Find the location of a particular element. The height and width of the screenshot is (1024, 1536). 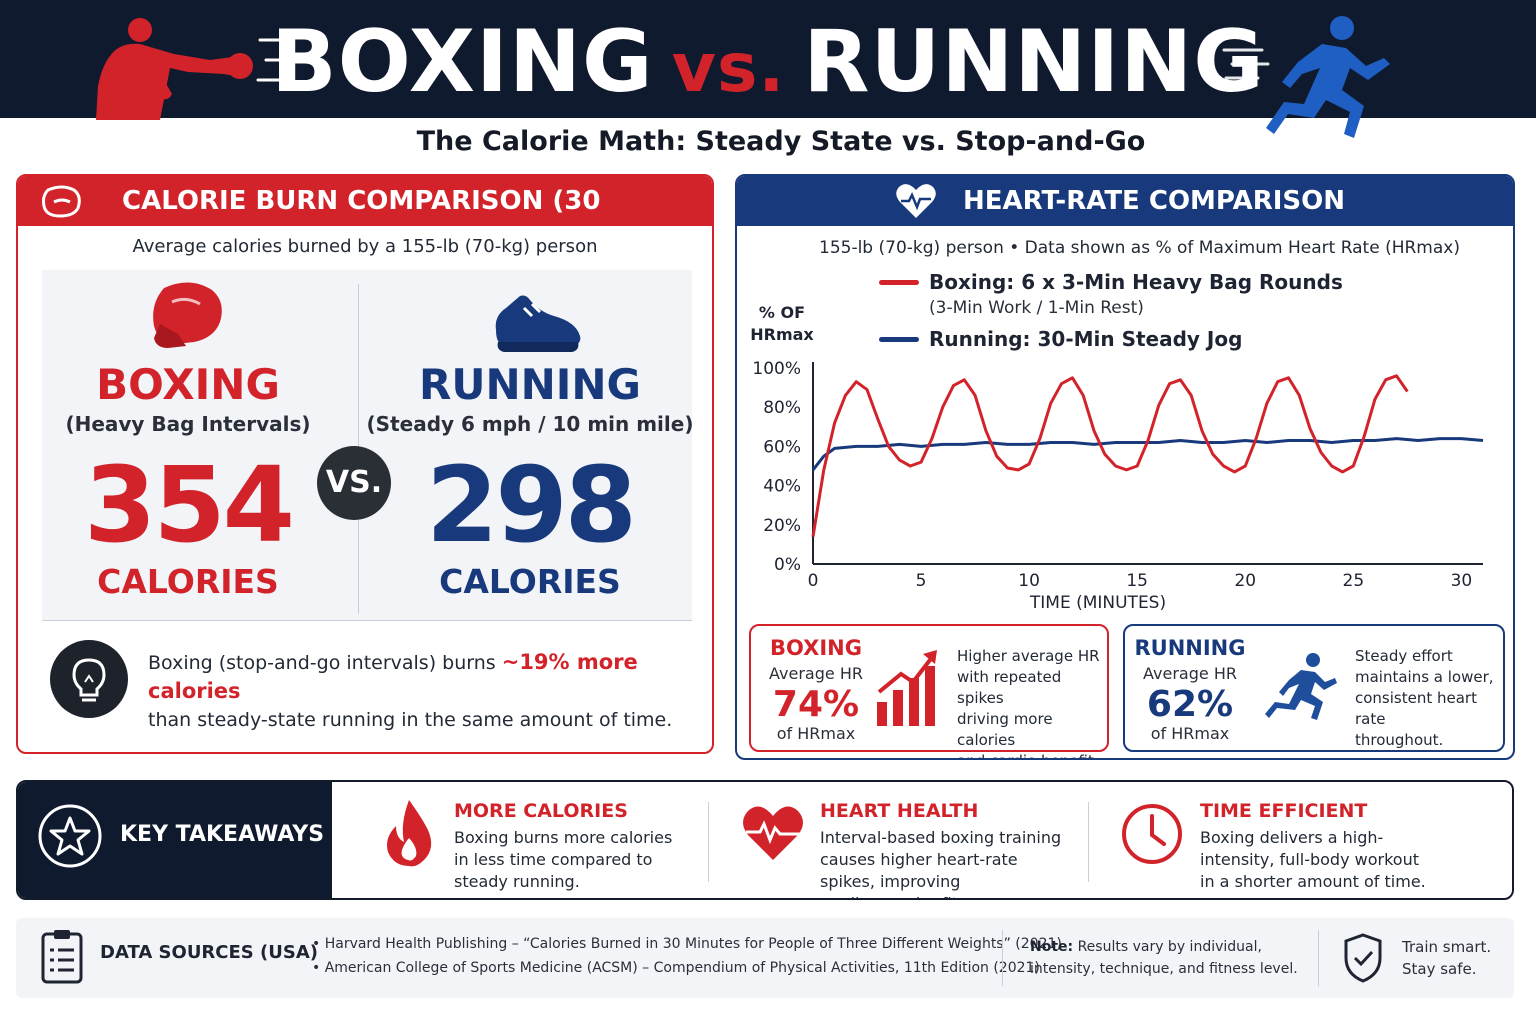

takeaways-title: KEY TAKEAWAYS is located at coordinates (222, 834).